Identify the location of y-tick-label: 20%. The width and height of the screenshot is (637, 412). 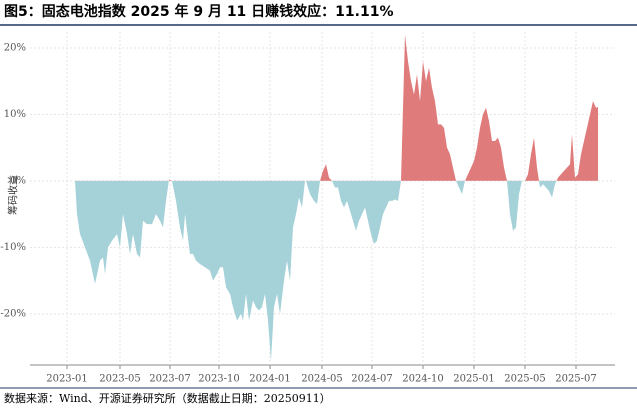
(15, 47).